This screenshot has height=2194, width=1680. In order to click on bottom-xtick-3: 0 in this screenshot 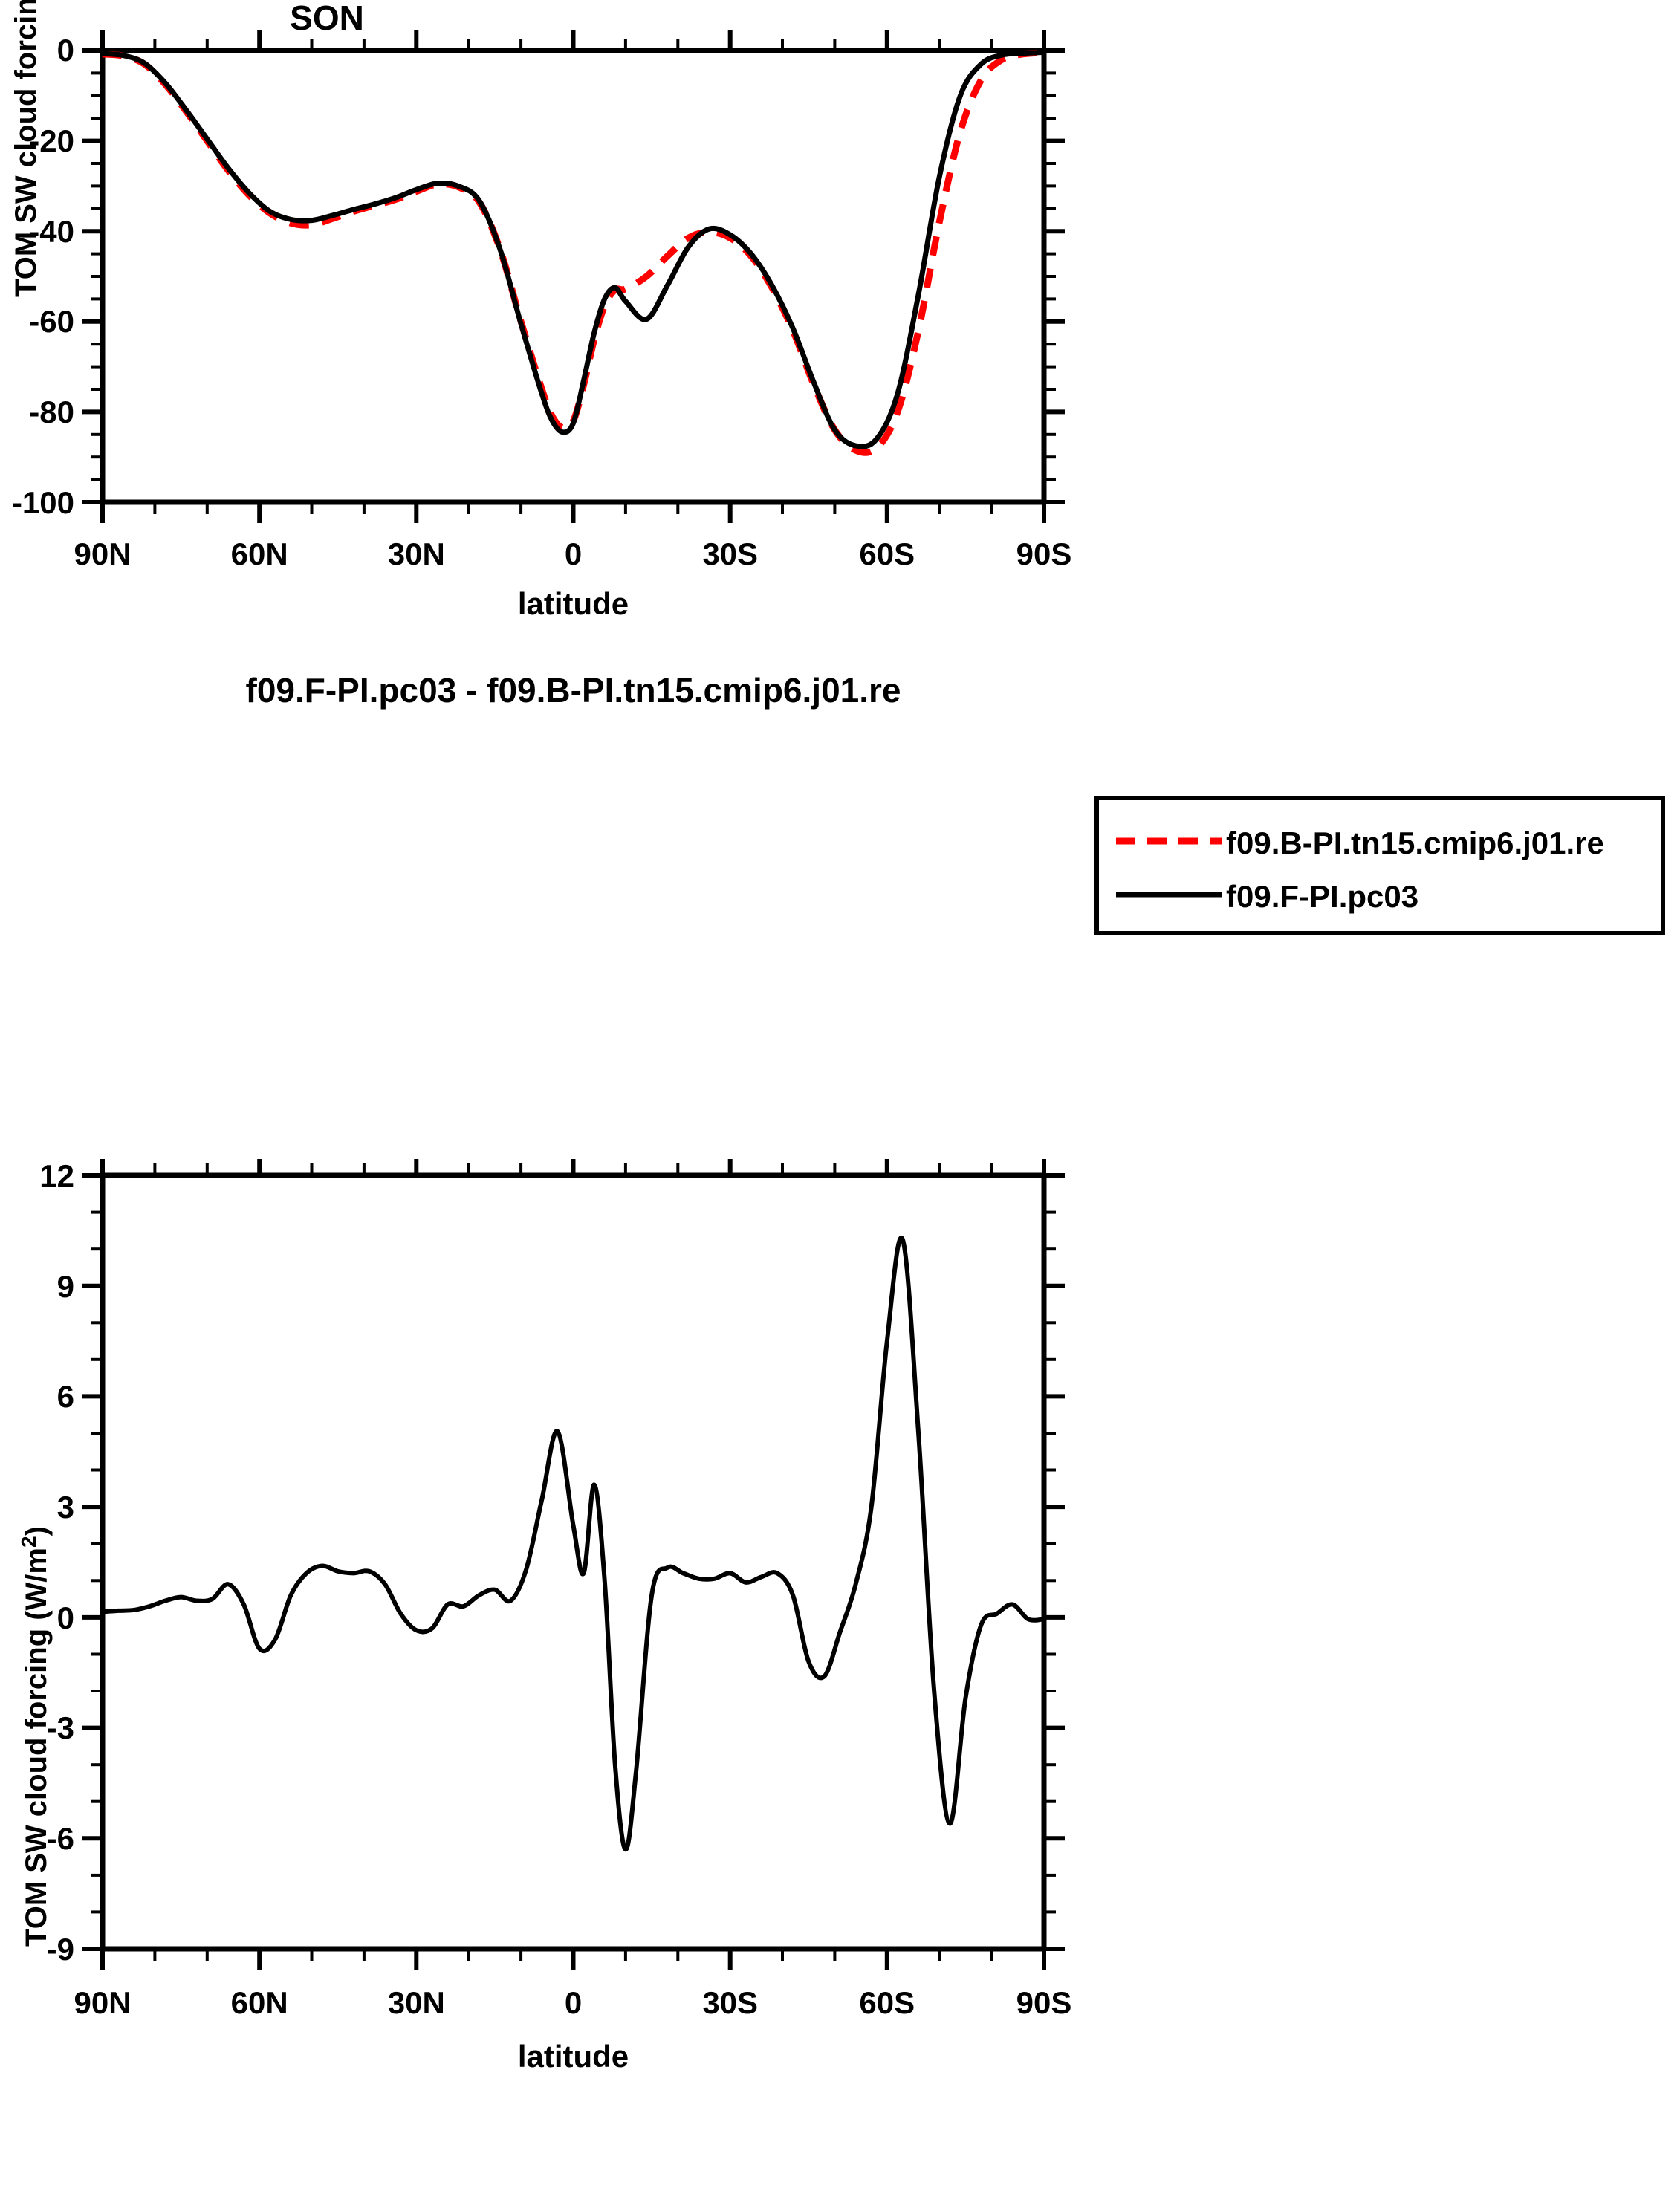, I will do `click(573, 2002)`.